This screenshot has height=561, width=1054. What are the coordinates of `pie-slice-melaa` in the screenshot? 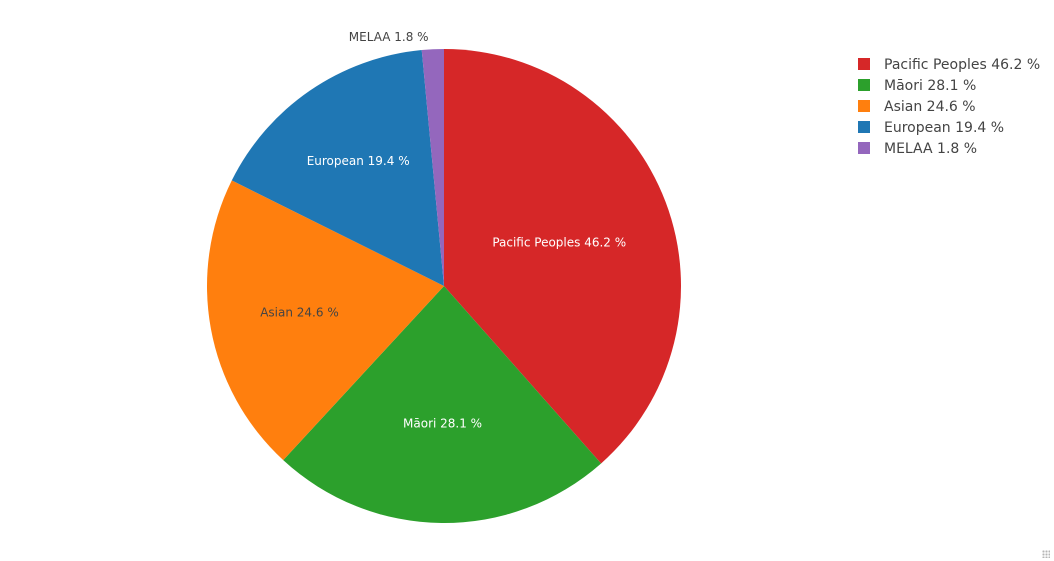 It's located at (432, 167).